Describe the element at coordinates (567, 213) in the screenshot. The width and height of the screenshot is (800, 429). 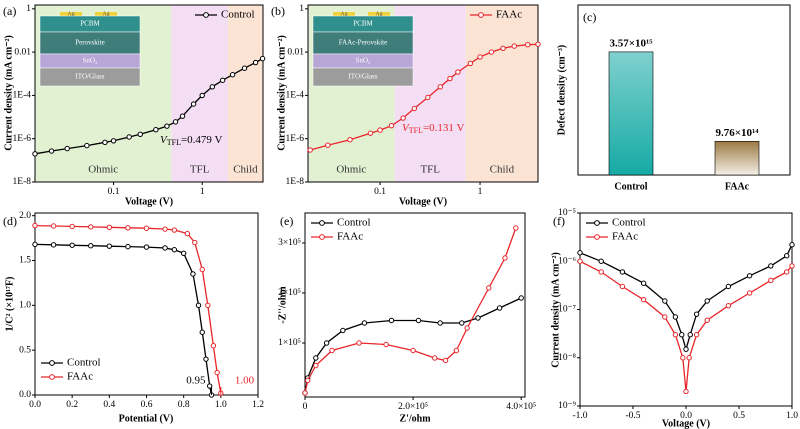
I see `y-tick-label: 10⁻⁵` at that location.